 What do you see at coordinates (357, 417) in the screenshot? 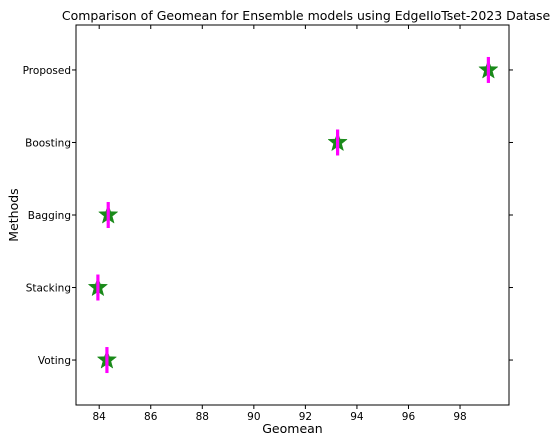
I see `x-tick-label: 94` at bounding box center [357, 417].